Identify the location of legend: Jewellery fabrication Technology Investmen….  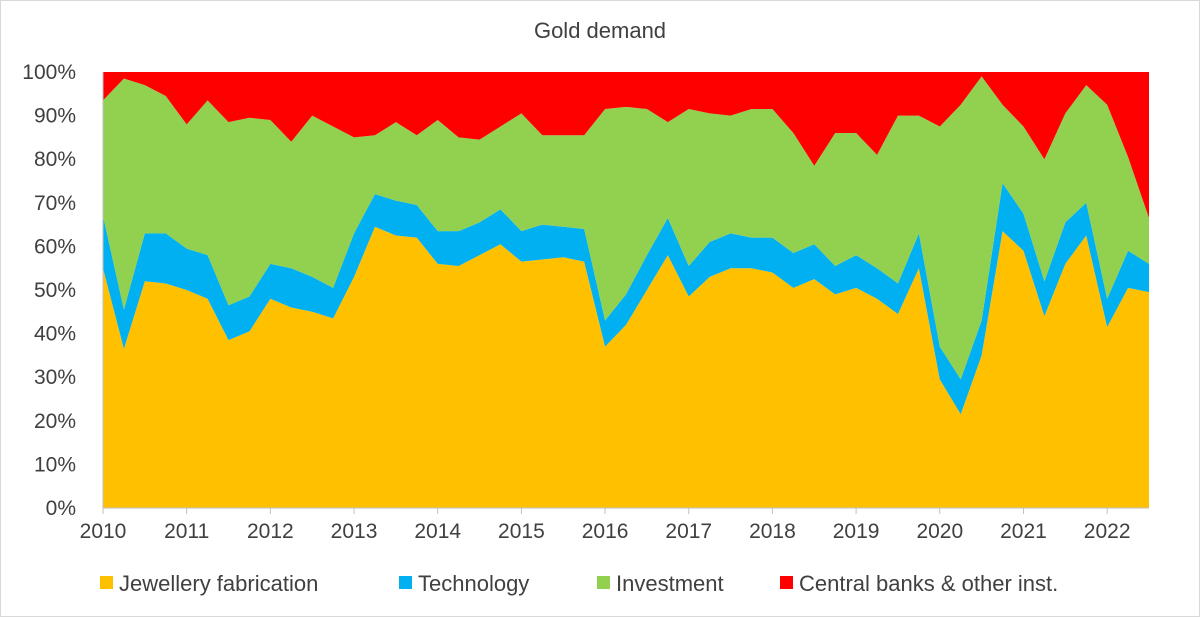
(579, 583).